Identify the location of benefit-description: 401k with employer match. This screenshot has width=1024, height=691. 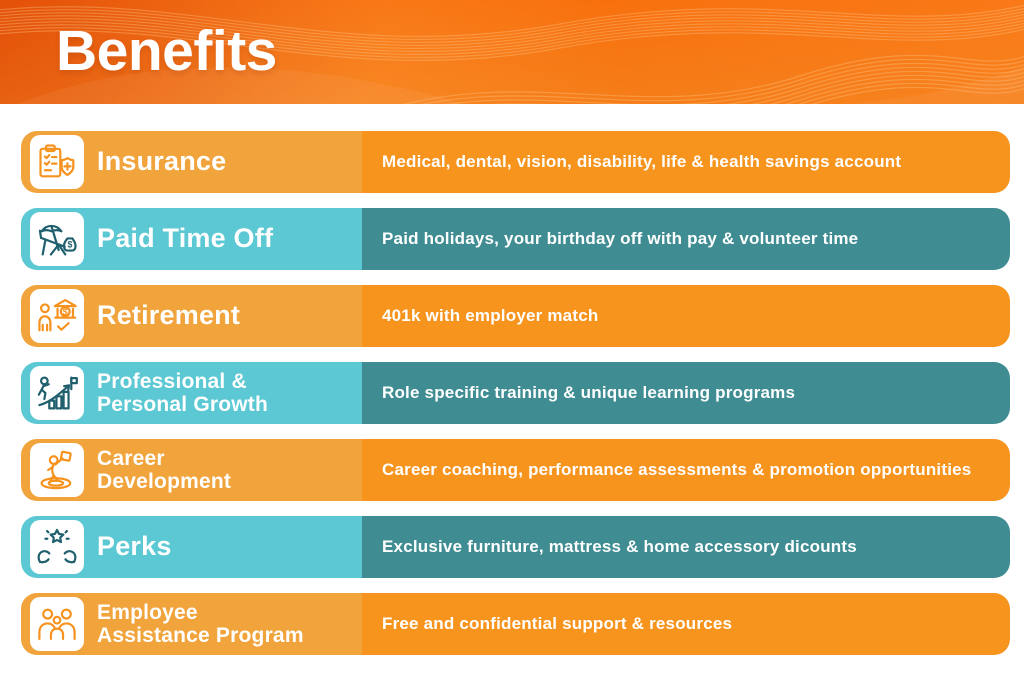
(490, 315).